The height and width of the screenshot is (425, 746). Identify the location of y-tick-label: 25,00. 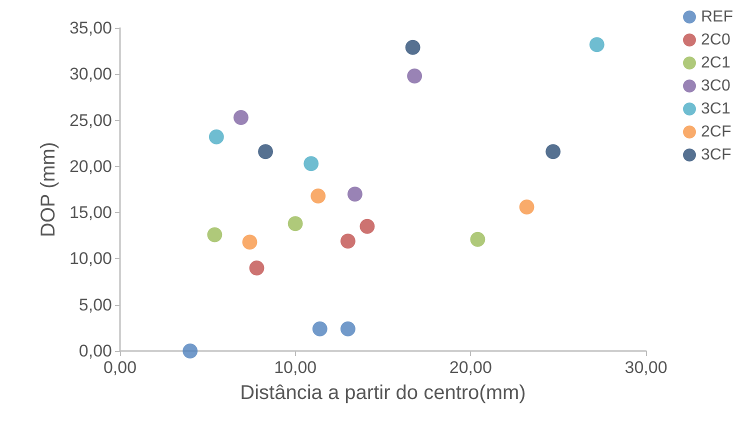
(90, 120).